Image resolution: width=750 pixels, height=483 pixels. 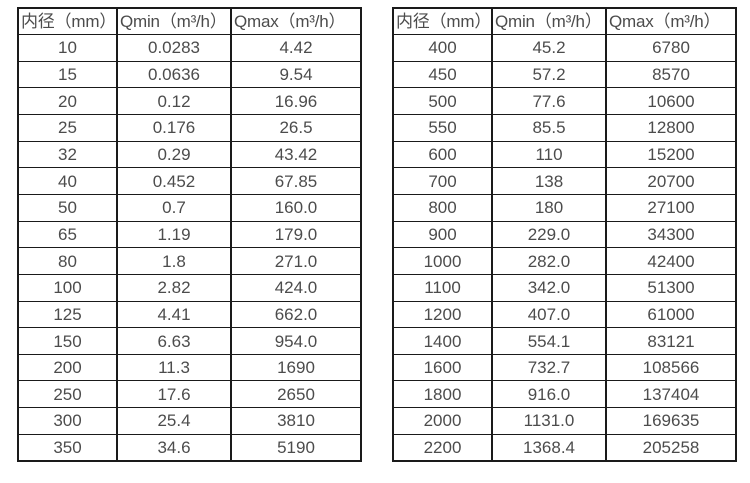 What do you see at coordinates (296, 48) in the screenshot?
I see `table-cell: 4.42` at bounding box center [296, 48].